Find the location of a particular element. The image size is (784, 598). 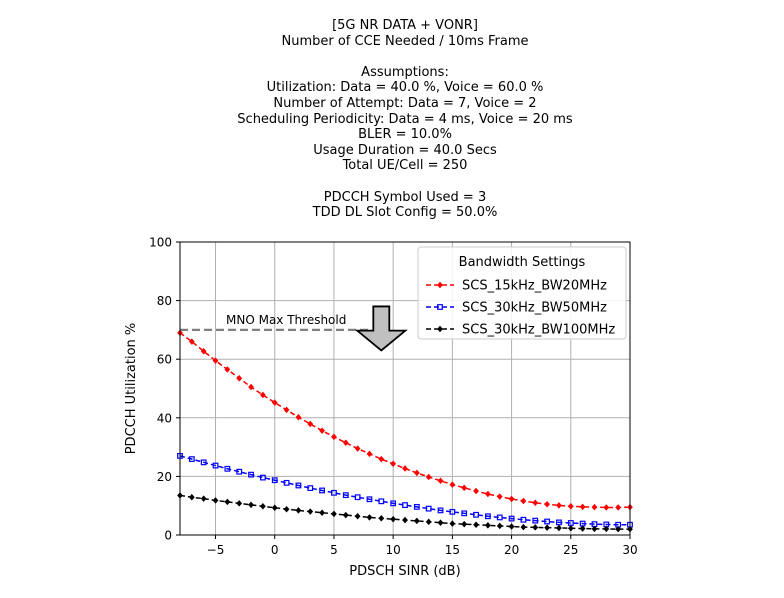

down-arrow-icon is located at coordinates (381, 328).